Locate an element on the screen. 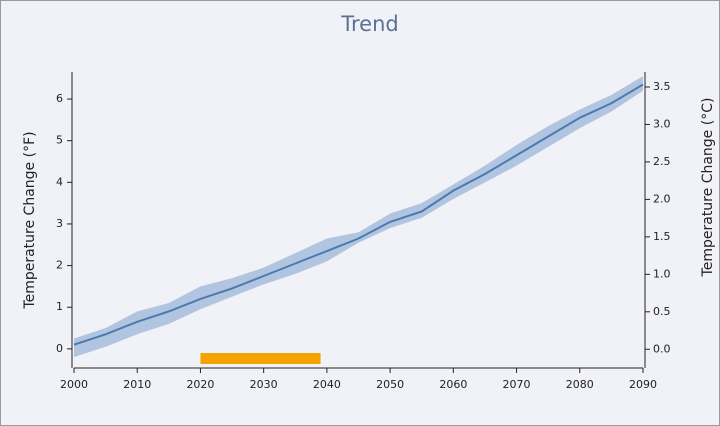  y2-tick-label: 3.5 is located at coordinates (662, 86).